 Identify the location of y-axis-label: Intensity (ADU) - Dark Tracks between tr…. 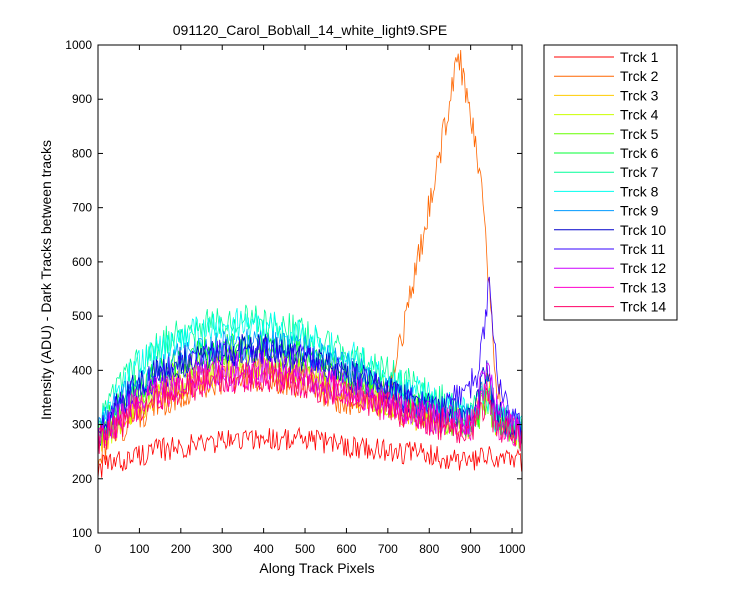
(46, 280).